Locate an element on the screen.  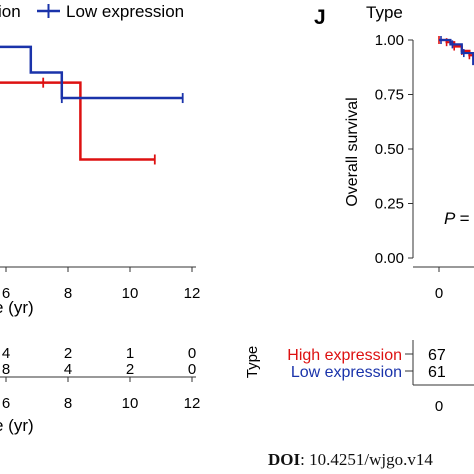
risk-row-label-low: Low expression is located at coordinates (346, 372).